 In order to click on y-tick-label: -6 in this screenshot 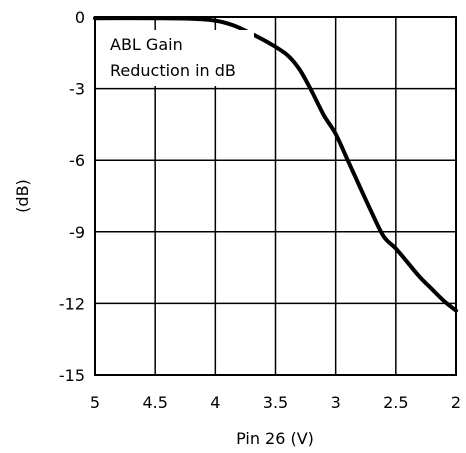, I will do `click(77, 160)`.